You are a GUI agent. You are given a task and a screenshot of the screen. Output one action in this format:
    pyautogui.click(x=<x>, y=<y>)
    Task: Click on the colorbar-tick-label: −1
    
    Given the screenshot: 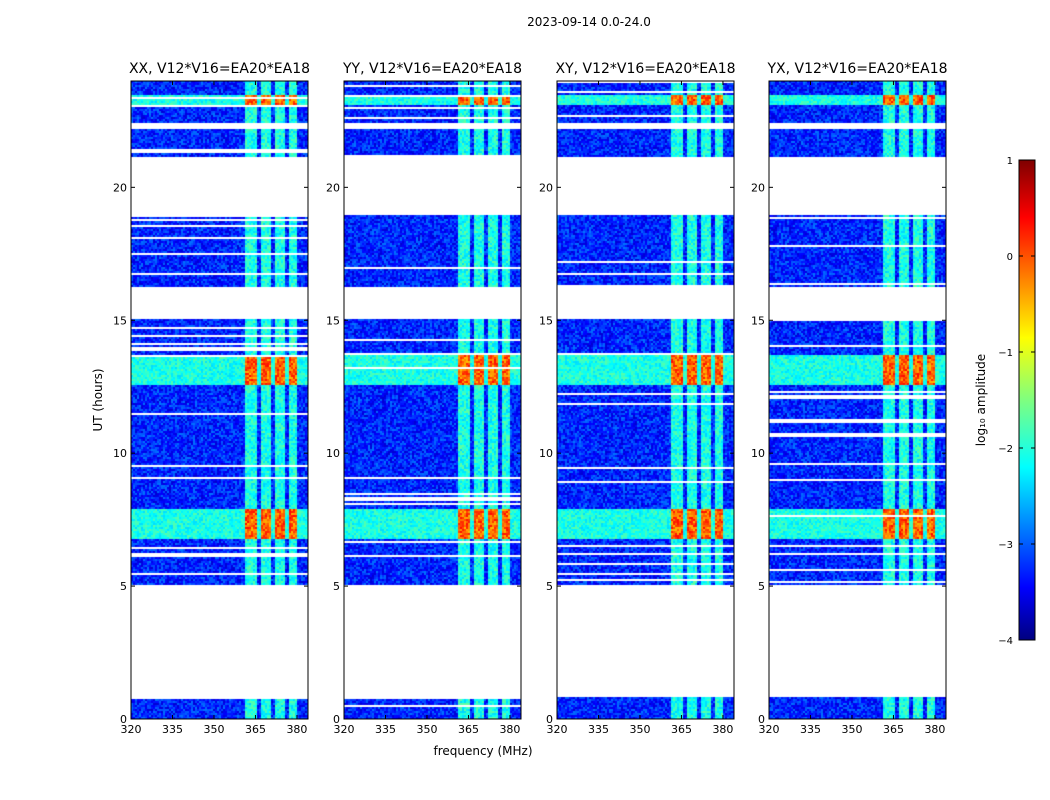 What is the action you would take?
    pyautogui.click(x=1005, y=353)
    